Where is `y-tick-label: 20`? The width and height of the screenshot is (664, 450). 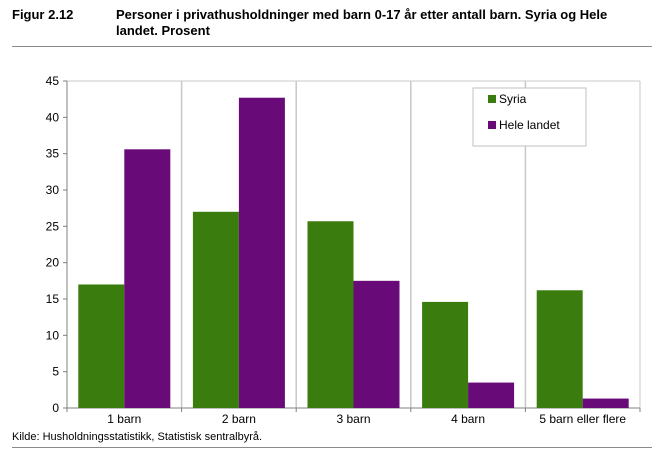
y-tick-label: 20 is located at coordinates (53, 263).